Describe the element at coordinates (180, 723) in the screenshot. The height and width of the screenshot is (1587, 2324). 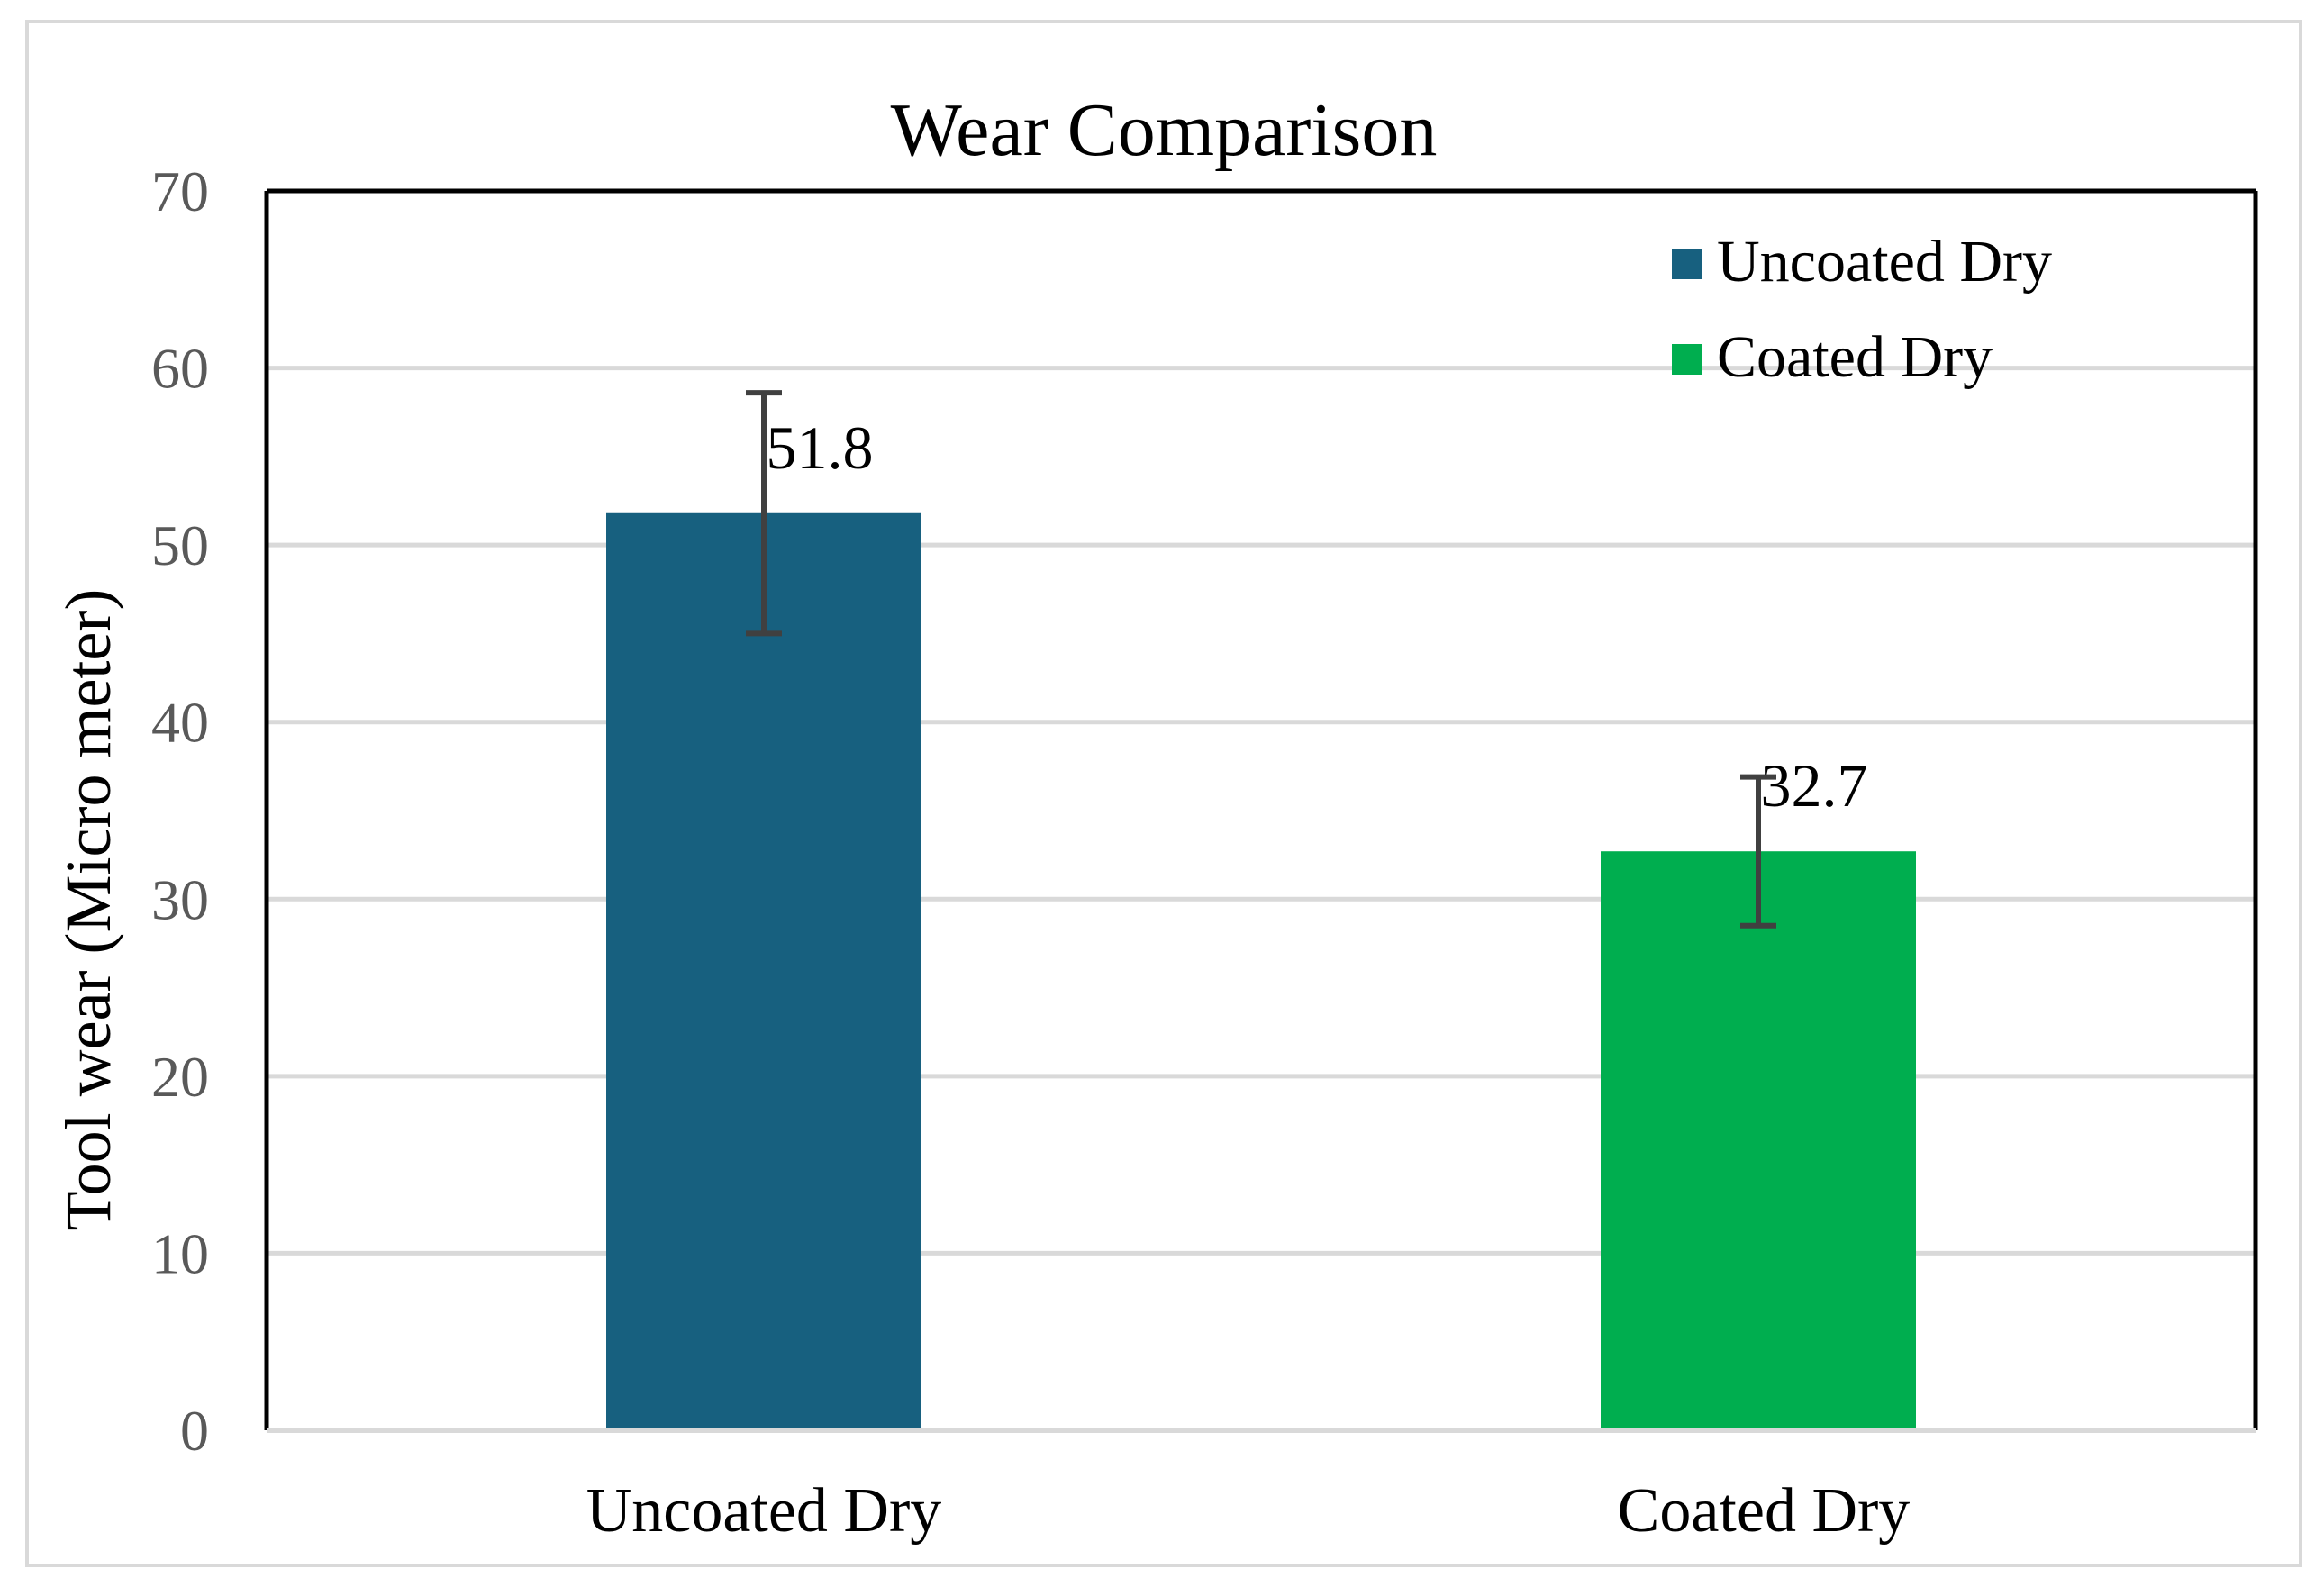
I see `y-tick-label-4: 40` at that location.